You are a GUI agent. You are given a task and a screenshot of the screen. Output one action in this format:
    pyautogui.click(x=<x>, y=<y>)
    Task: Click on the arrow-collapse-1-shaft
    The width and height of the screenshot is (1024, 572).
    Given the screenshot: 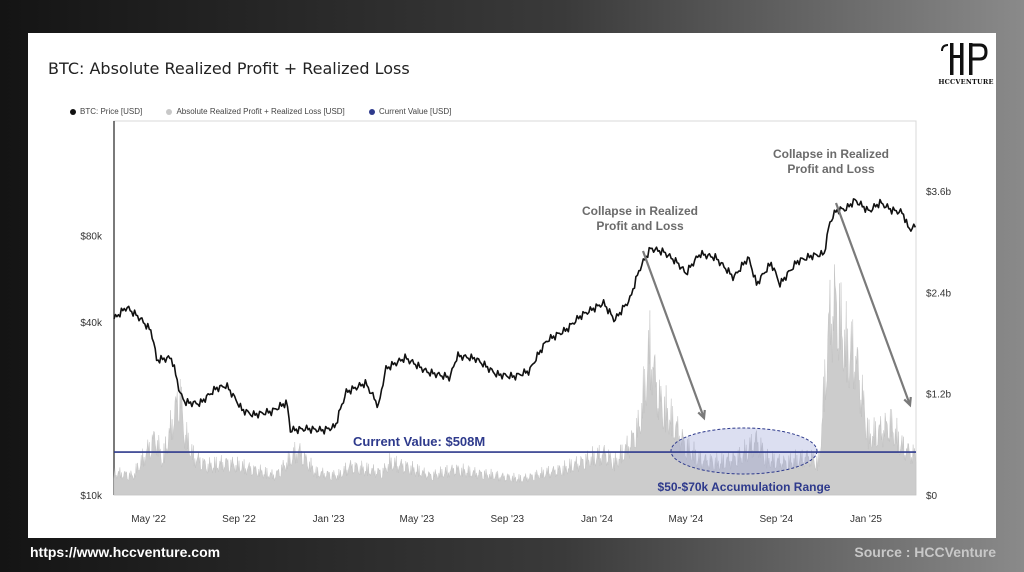 What is the action you would take?
    pyautogui.click(x=673, y=334)
    